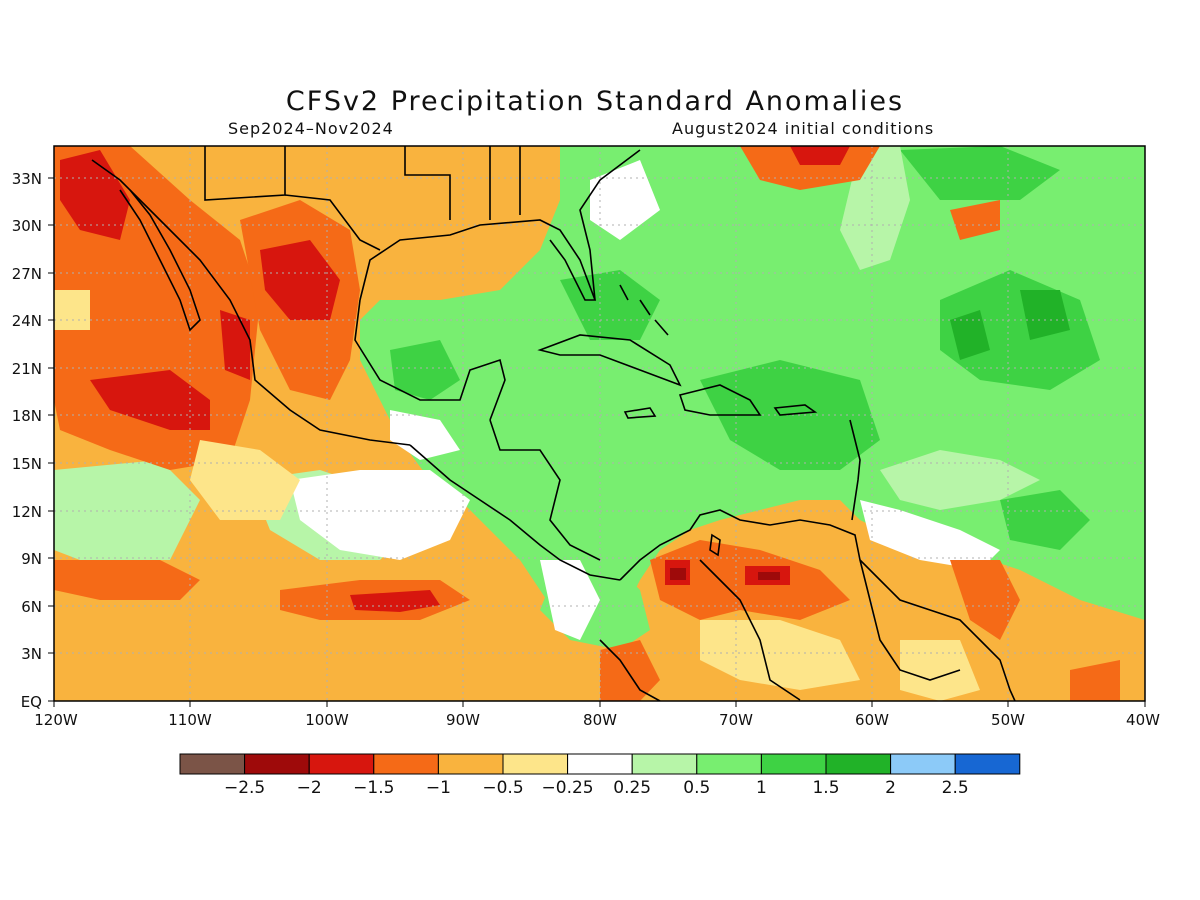 This screenshot has height=900, width=1200. What do you see at coordinates (56, 720) in the screenshot?
I see `lon-label: 120W` at bounding box center [56, 720].